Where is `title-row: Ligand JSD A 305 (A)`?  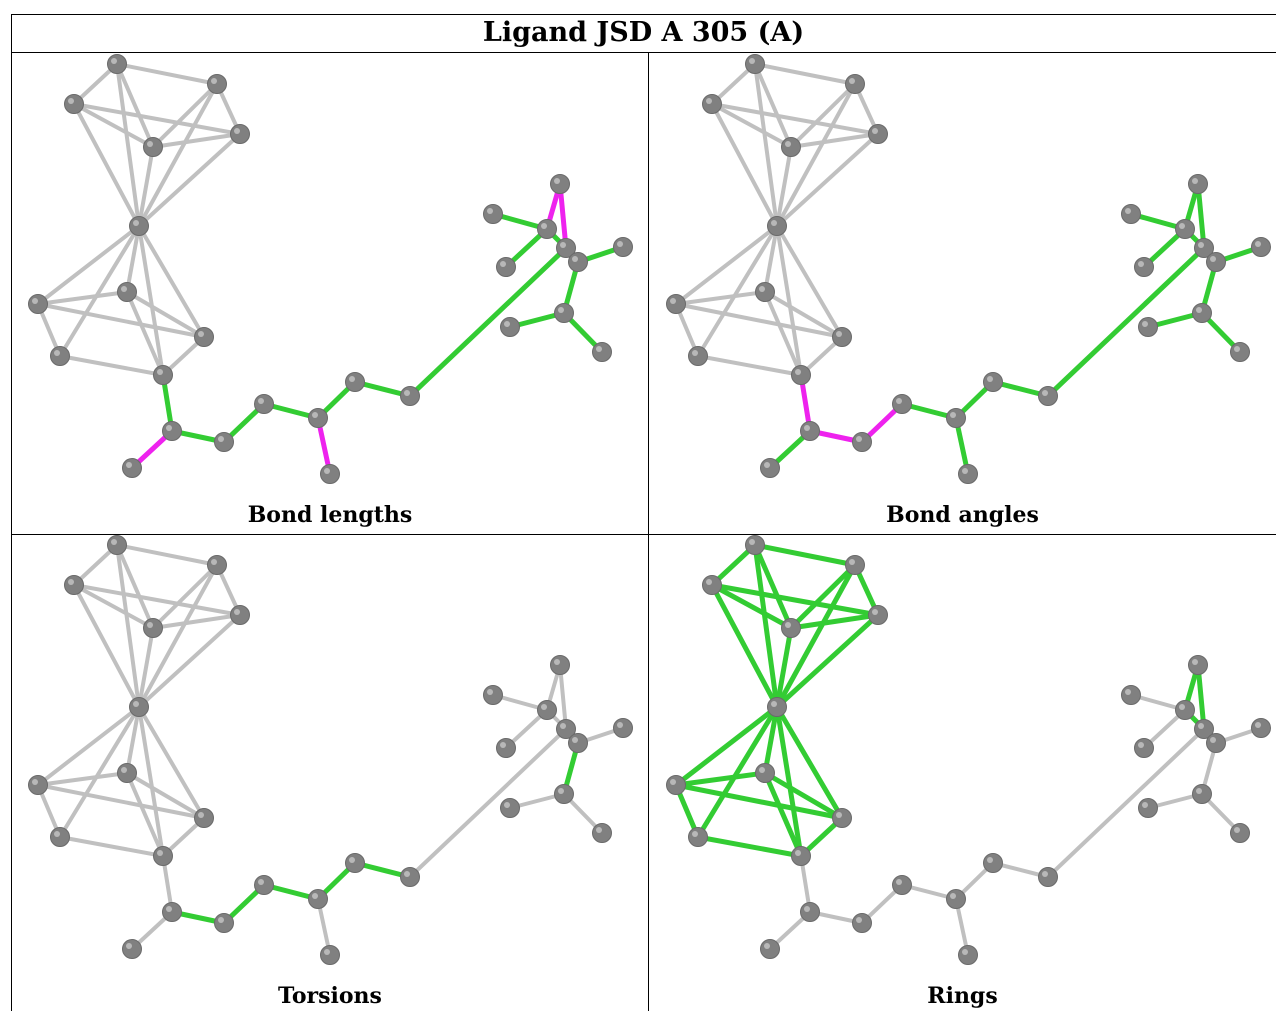
title-row: Ligand JSD A 305 (A) is located at coordinates (643, 33).